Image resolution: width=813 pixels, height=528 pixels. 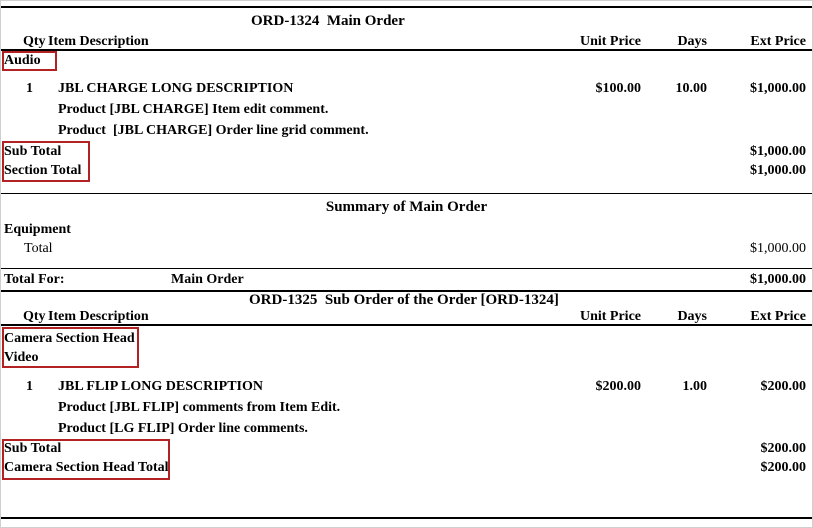 I want to click on section-total-value: $1,000.00, so click(x=778, y=170).